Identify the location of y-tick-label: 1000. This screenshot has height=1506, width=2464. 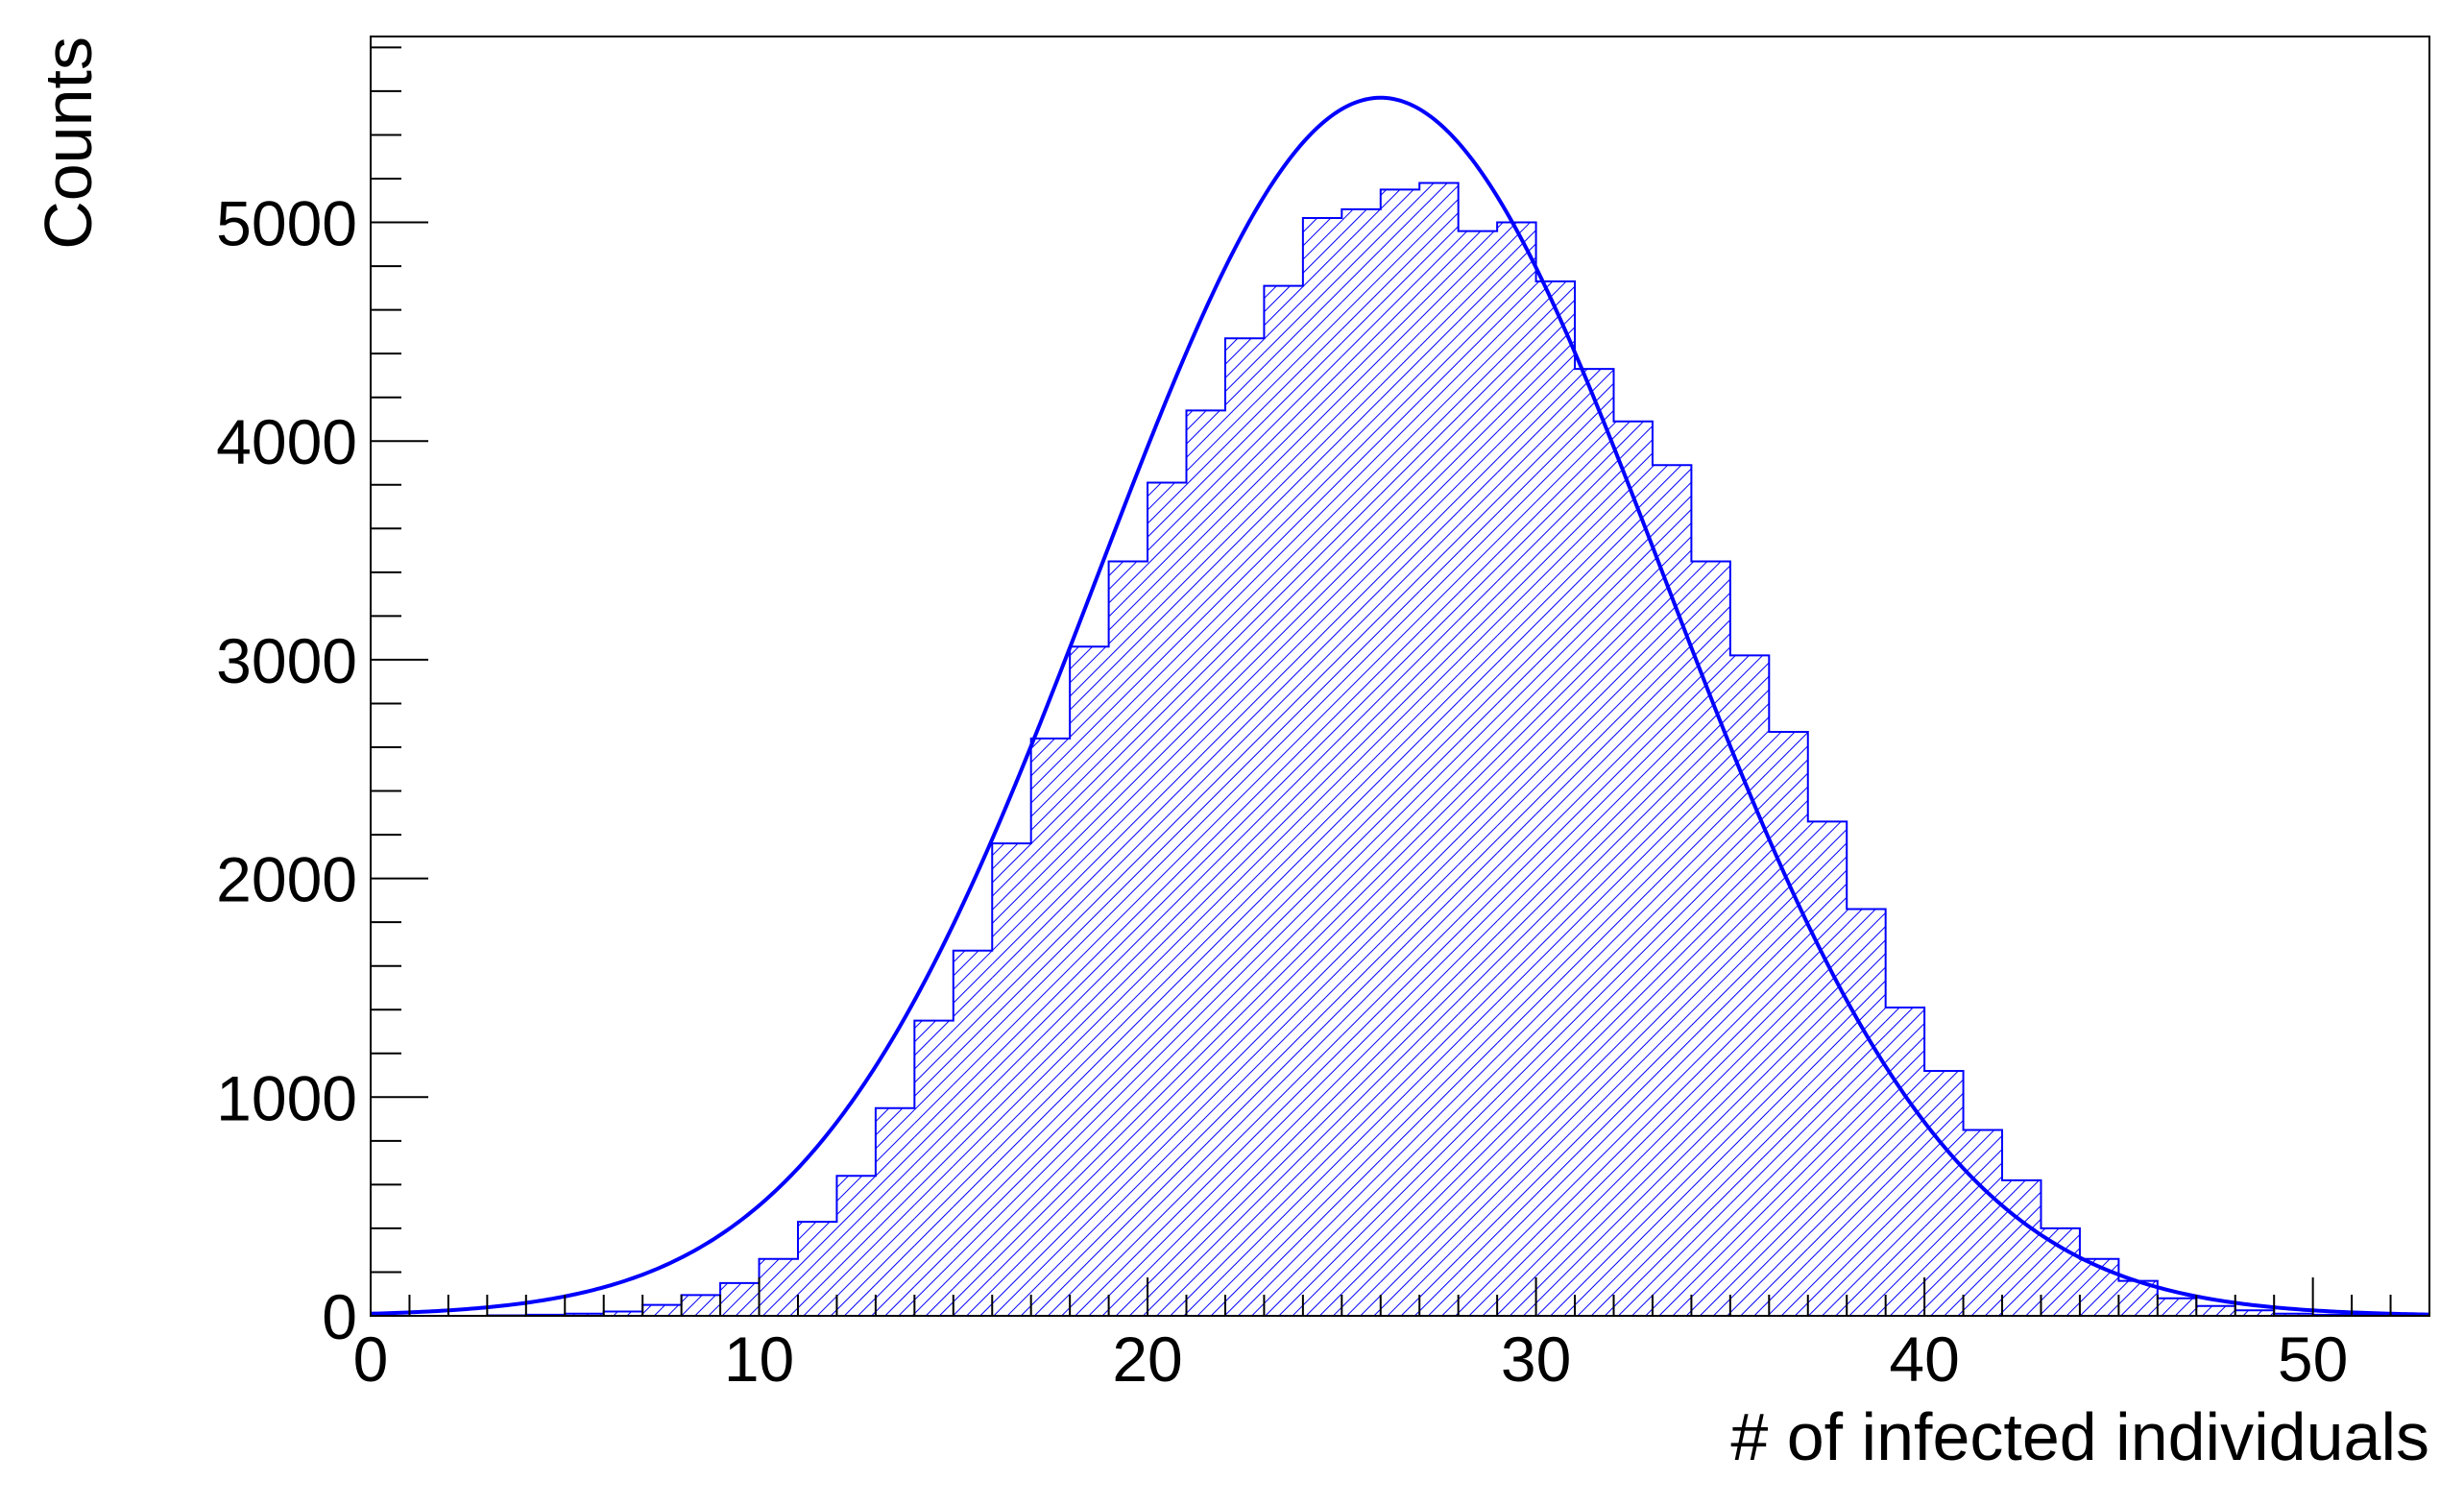
(286, 1097).